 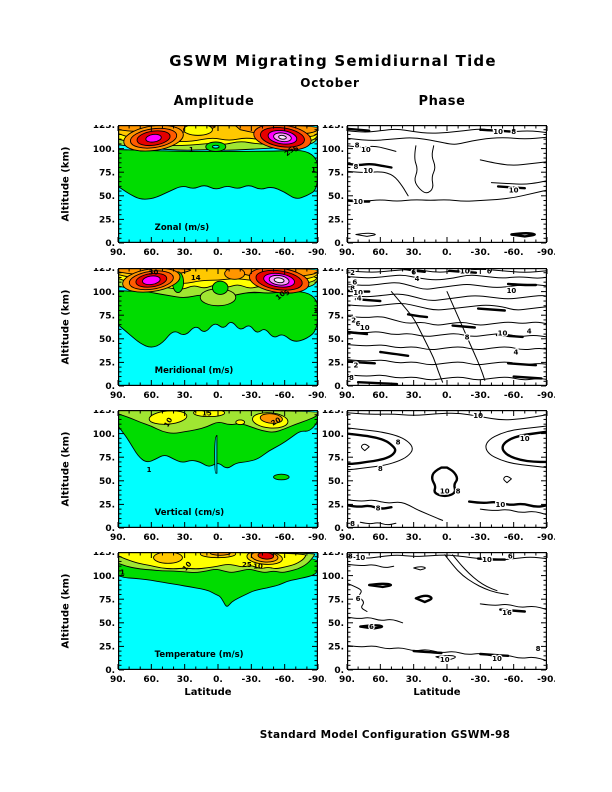 I want to click on column-header-phase: Phase, so click(x=442, y=101).